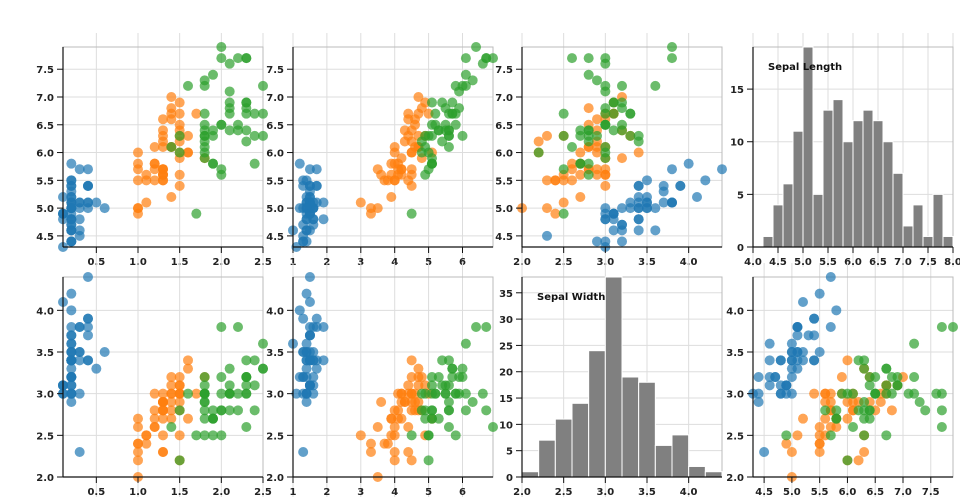 The image size is (960, 500). What do you see at coordinates (96, 262) in the screenshot?
I see `x-tick-label: 0.5` at bounding box center [96, 262].